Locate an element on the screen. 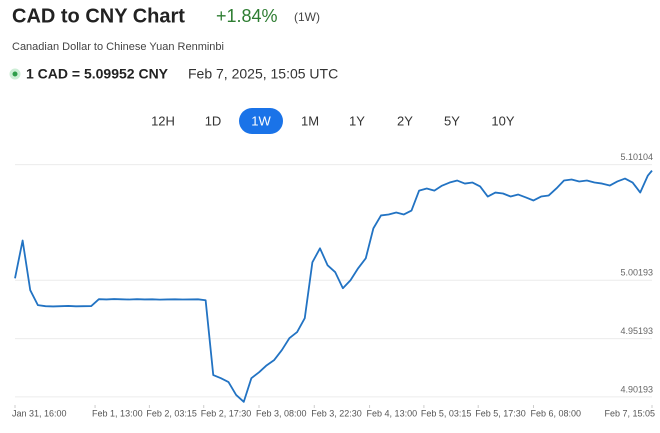 The width and height of the screenshot is (660, 433). x-tick-label: Feb 5, 03:15 is located at coordinates (446, 413).